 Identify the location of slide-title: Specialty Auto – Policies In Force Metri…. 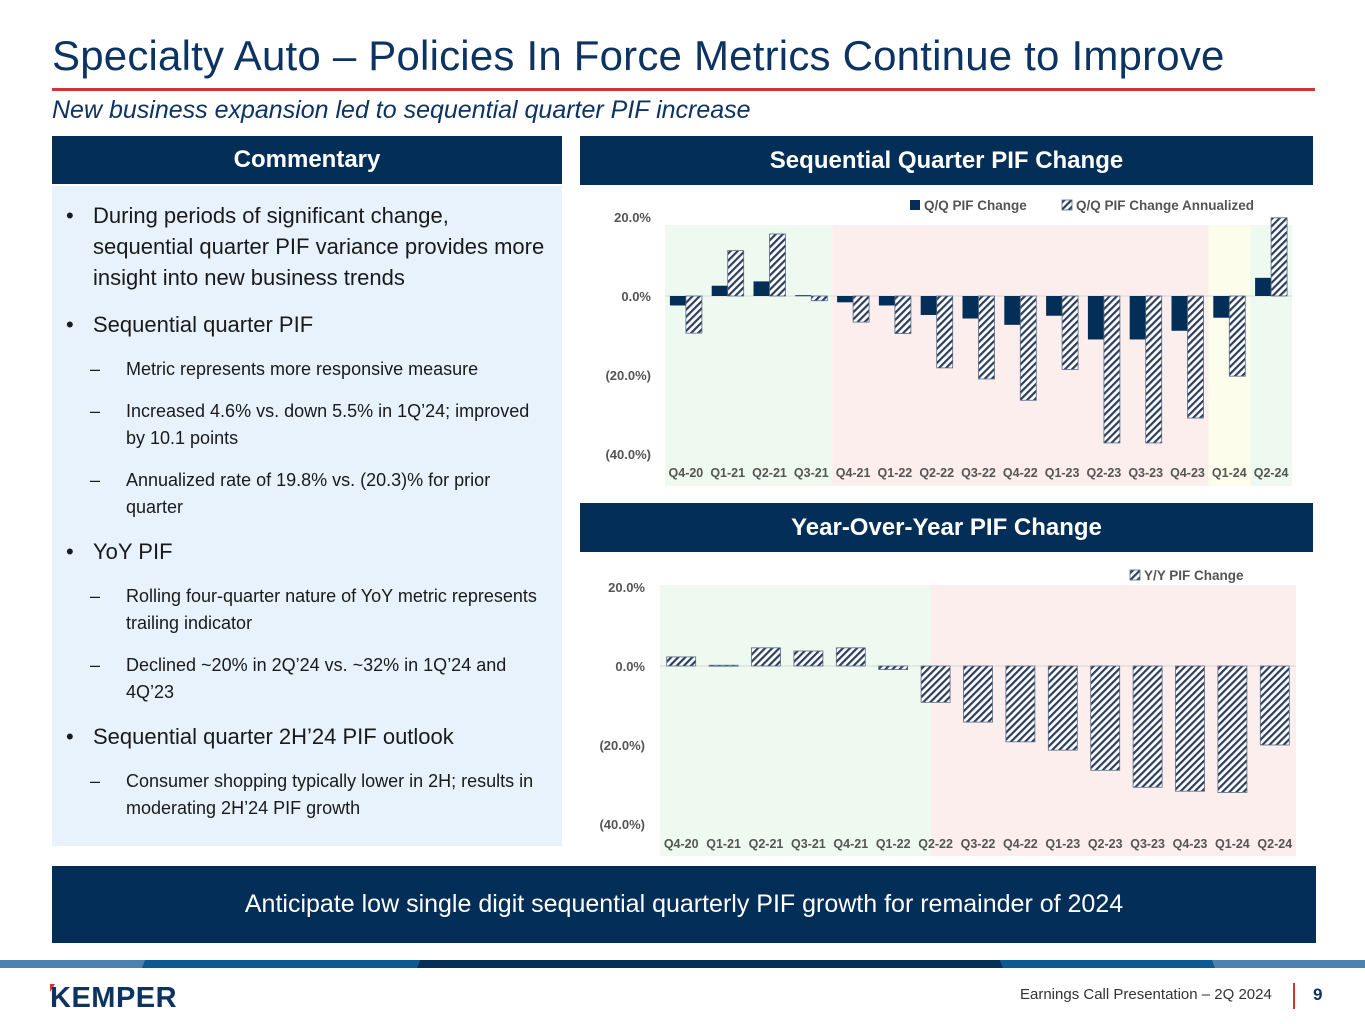
(638, 55).